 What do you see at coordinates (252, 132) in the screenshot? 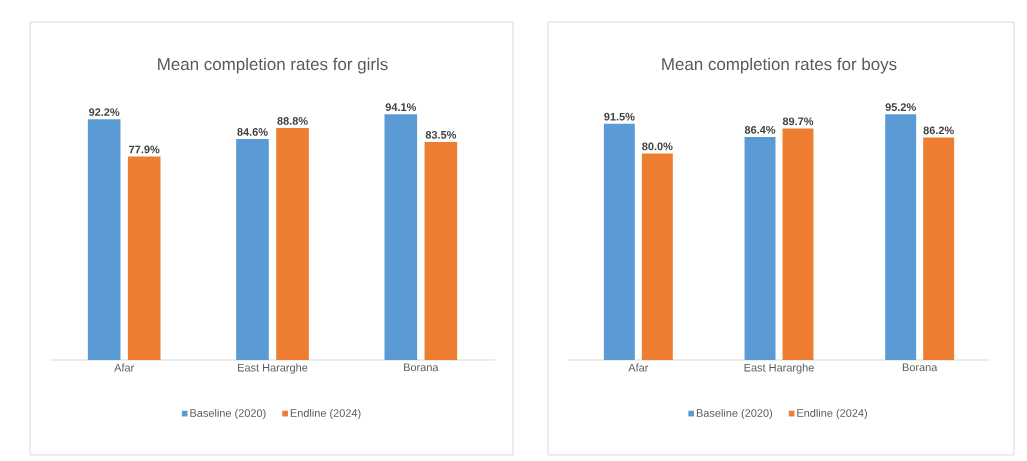
I see `data-label: 84.6%` at bounding box center [252, 132].